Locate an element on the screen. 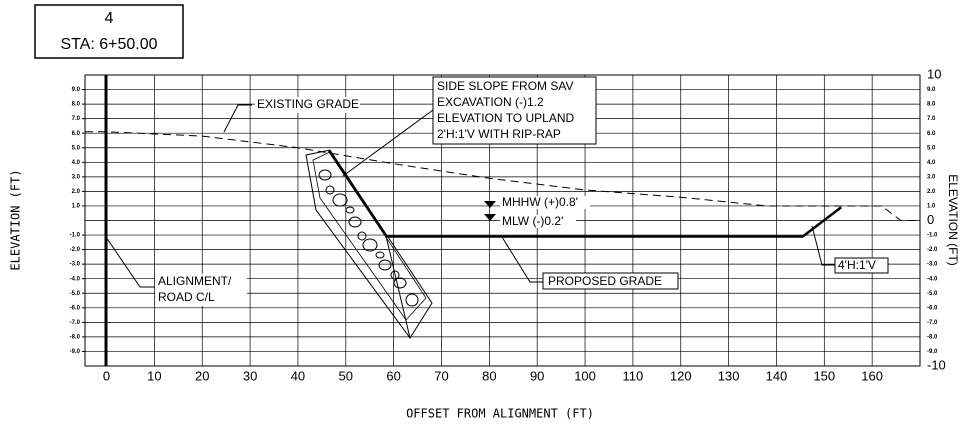 The image size is (963, 436). y-axis-label: ELEVATION (FT) is located at coordinates (16, 219).